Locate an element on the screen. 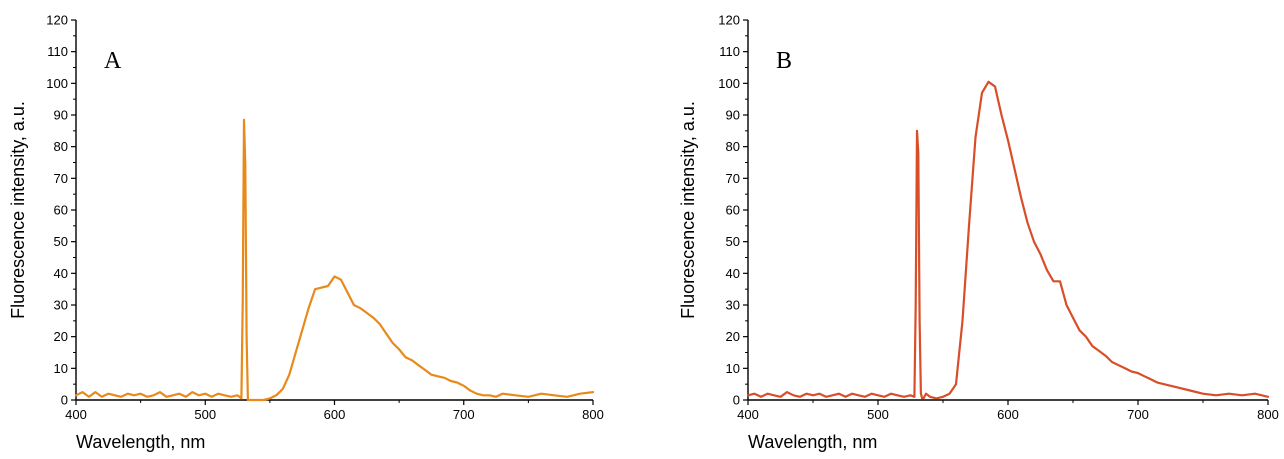 The image size is (1284, 459). panel-label: B is located at coordinates (784, 61).